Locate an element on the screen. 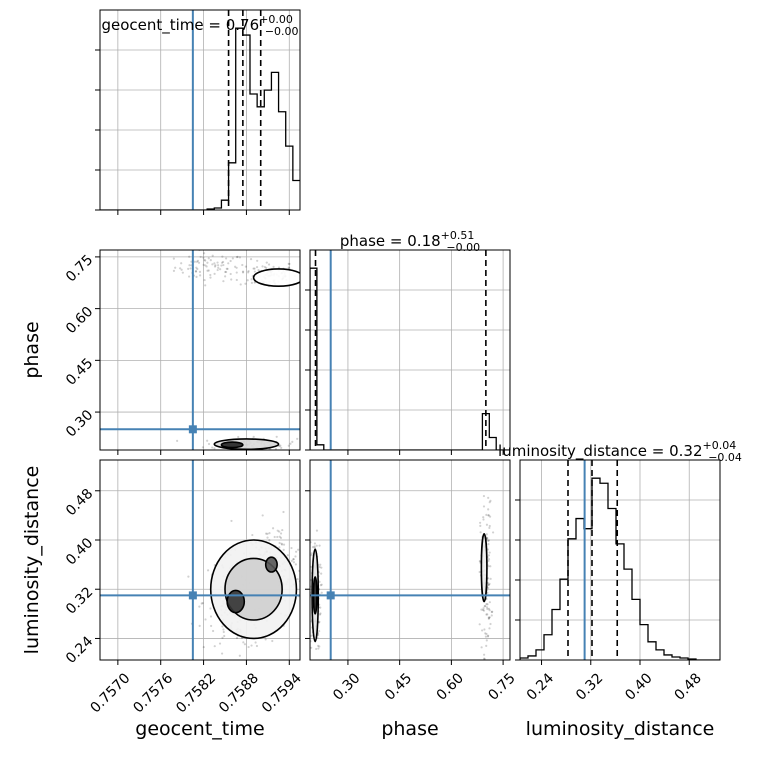  histogram-step is located at coordinates (200, 118).